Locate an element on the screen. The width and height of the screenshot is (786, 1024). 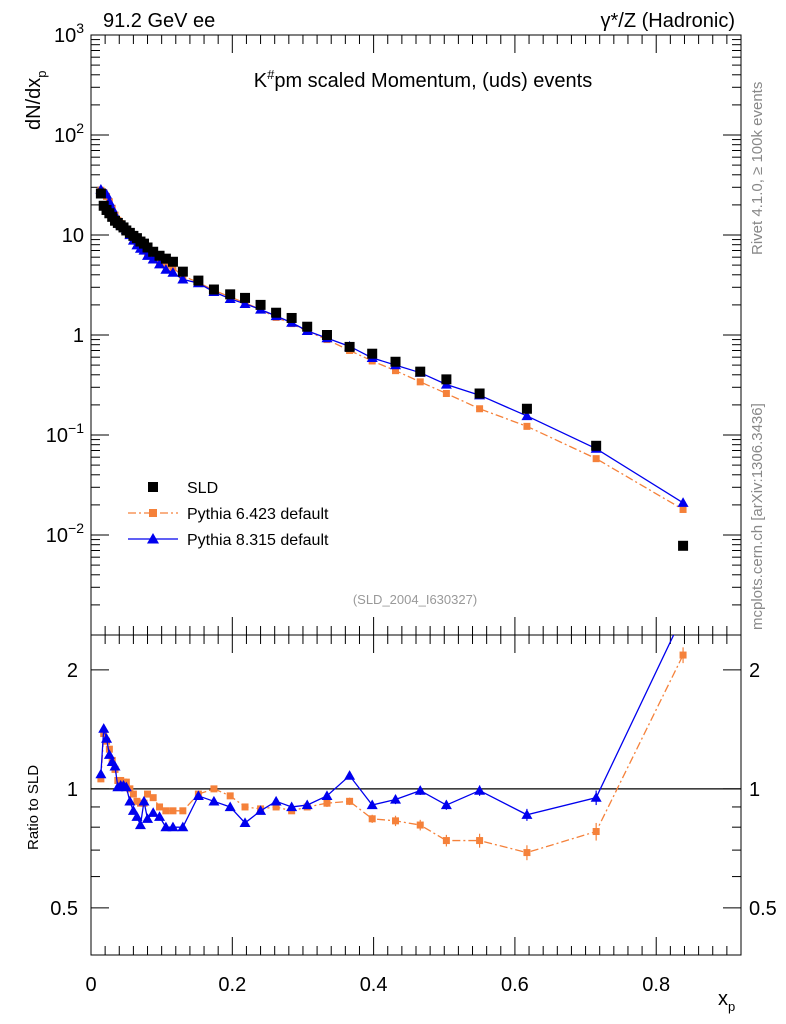
legend-item: Pythia 6.423 default is located at coordinates (228, 514).